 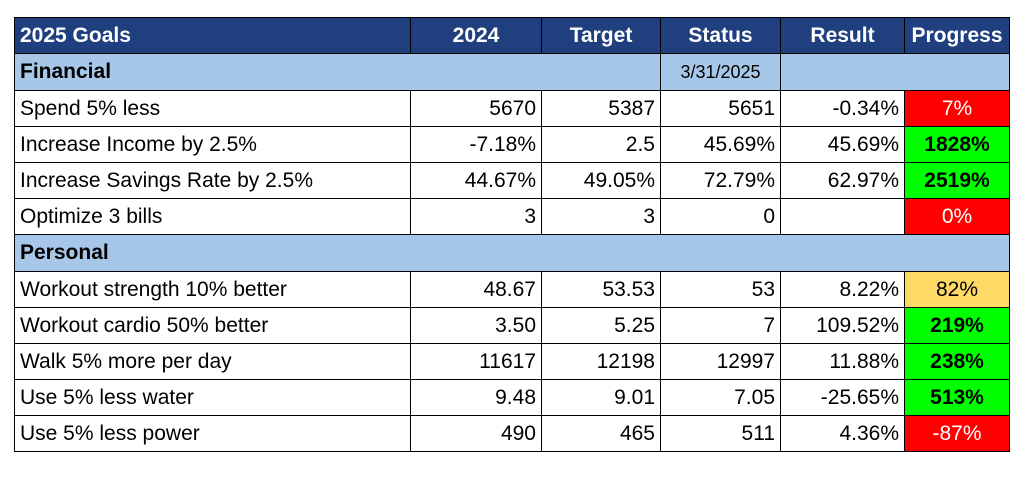 What do you see at coordinates (720, 289) in the screenshot?
I see `status-cell: 53` at bounding box center [720, 289].